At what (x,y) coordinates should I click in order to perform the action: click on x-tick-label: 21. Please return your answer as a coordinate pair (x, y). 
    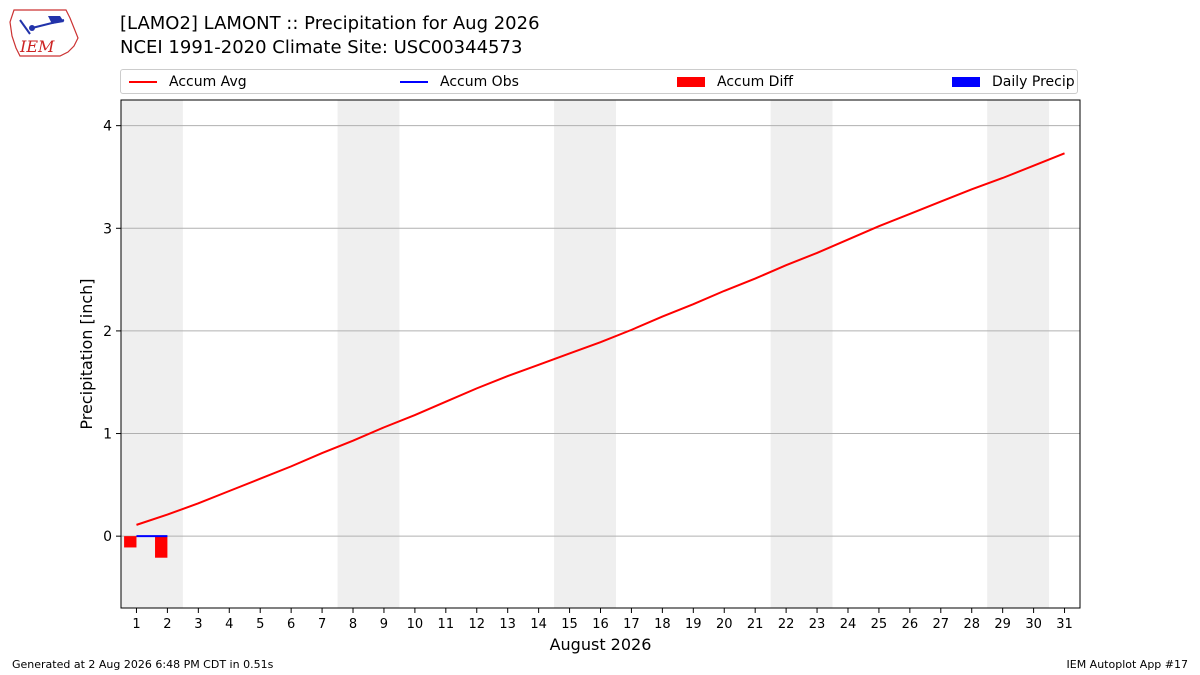
    Looking at the image, I should click on (755, 624).